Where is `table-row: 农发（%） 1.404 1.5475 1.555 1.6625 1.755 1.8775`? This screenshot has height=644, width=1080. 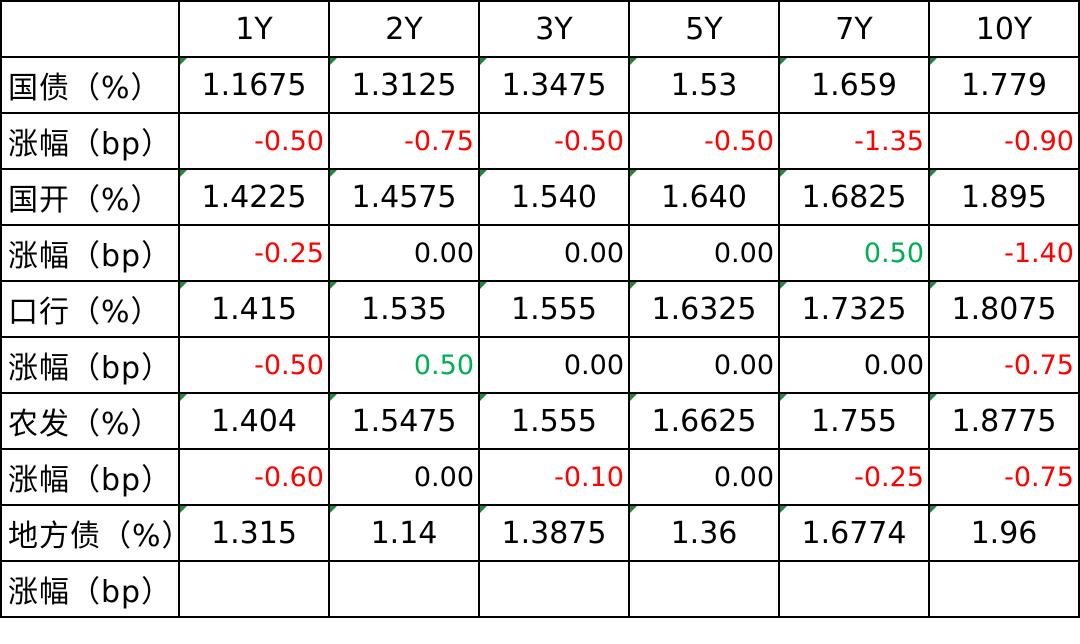
table-row: 农发（%） 1.404 1.5475 1.555 1.6625 1.755 1.8775 is located at coordinates (540, 421).